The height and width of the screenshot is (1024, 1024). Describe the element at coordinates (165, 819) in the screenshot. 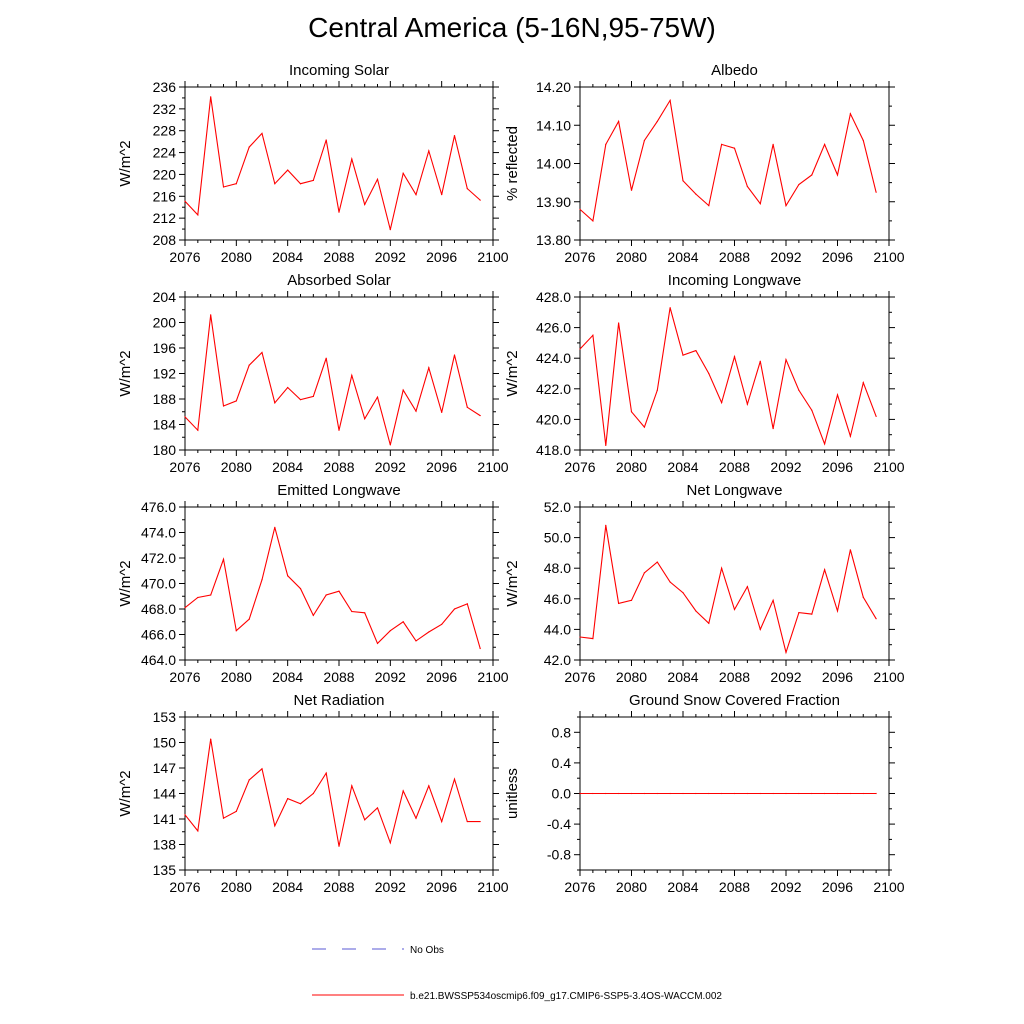

I see `y-tick-label: 141` at that location.